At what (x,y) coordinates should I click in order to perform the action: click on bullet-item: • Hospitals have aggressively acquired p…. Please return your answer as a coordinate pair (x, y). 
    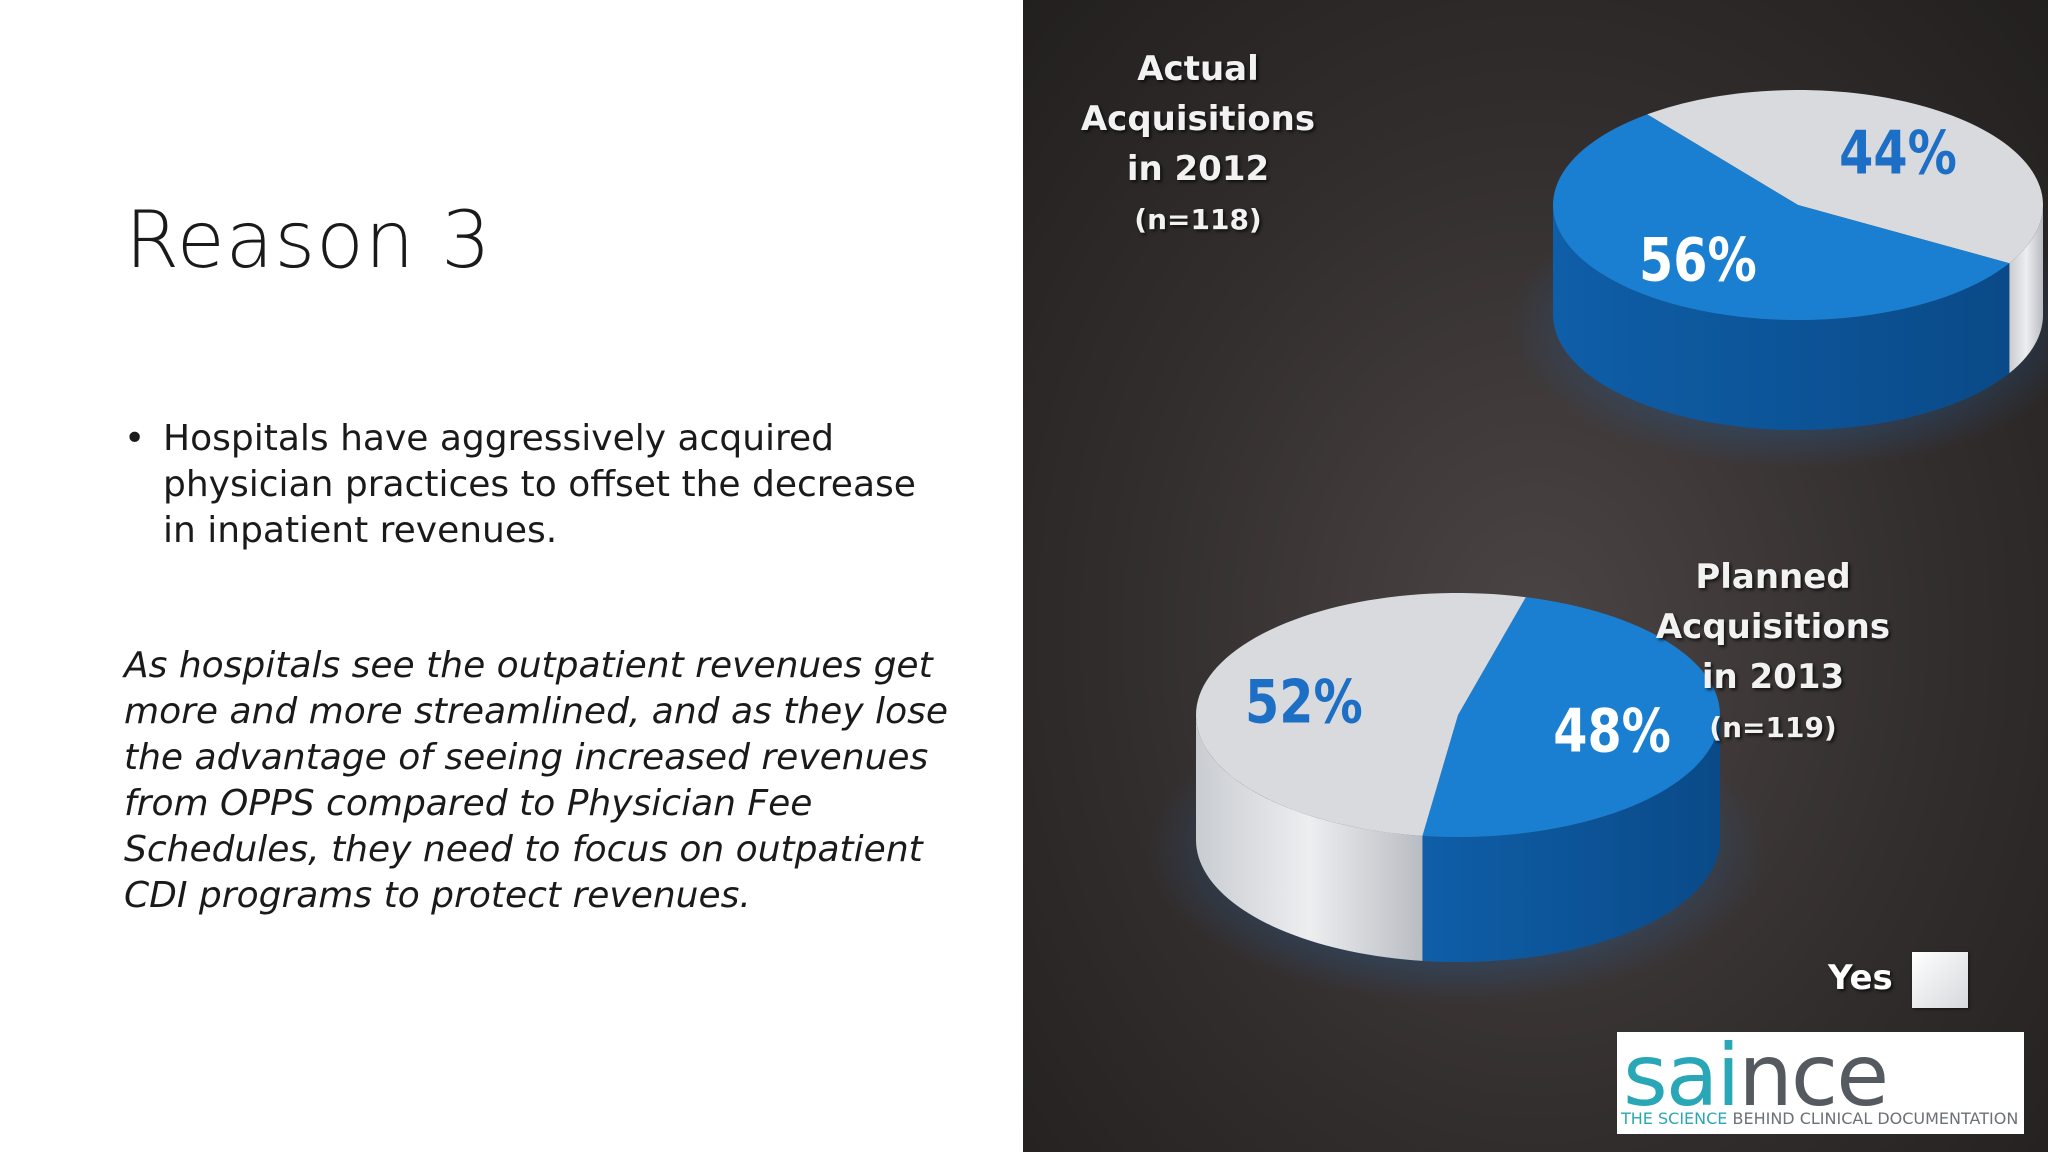
    Looking at the image, I should click on (534, 485).